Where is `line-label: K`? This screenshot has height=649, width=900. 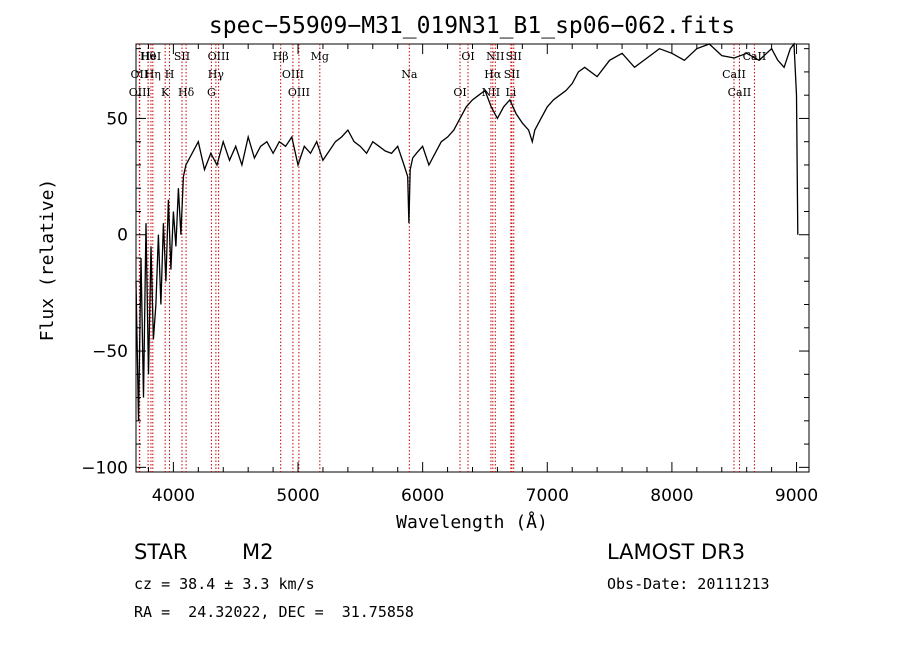
line-label: K is located at coordinates (165, 92).